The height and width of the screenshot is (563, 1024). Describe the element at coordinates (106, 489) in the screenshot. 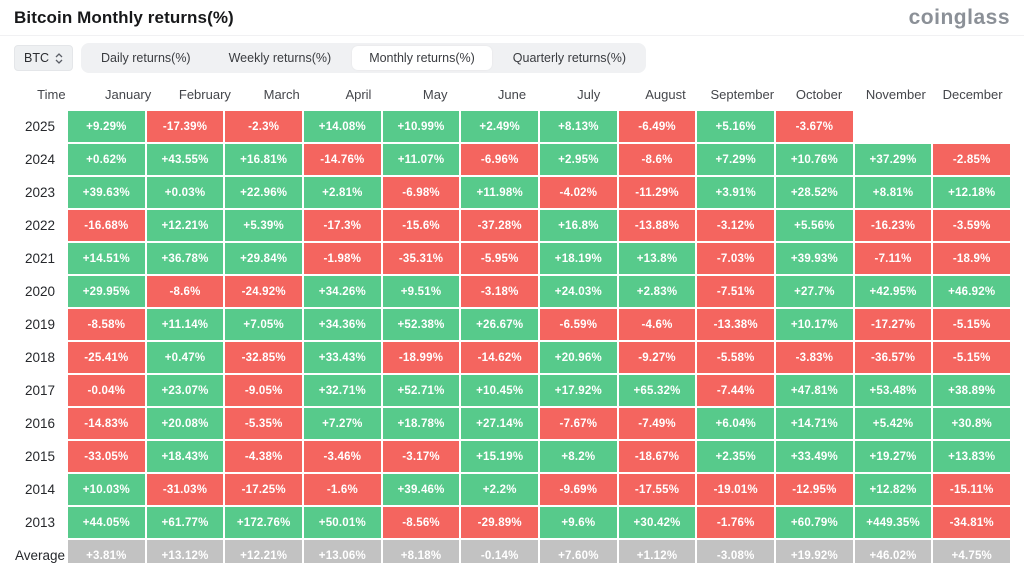

I see `return-cell: +10.03%` at that location.